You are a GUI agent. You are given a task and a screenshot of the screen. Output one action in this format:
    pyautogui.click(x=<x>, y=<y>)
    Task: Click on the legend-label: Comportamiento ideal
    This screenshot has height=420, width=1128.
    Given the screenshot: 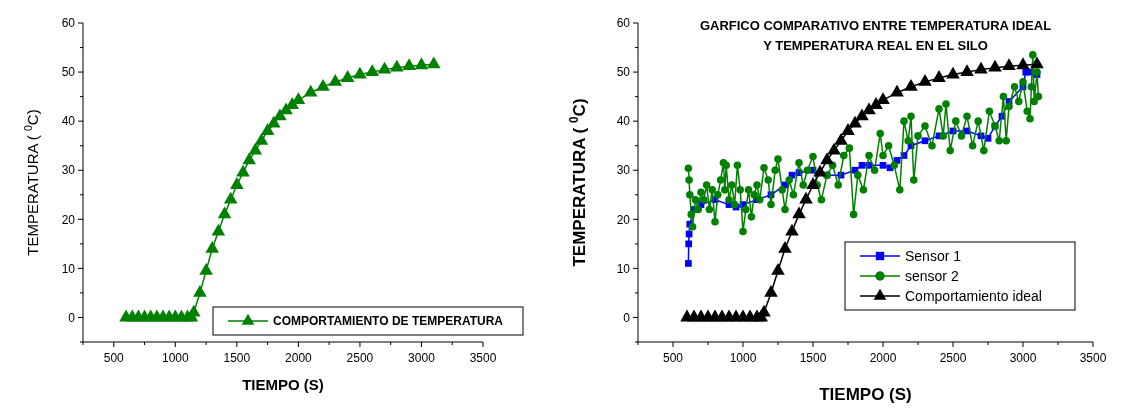 What is the action you would take?
    pyautogui.click(x=973, y=295)
    